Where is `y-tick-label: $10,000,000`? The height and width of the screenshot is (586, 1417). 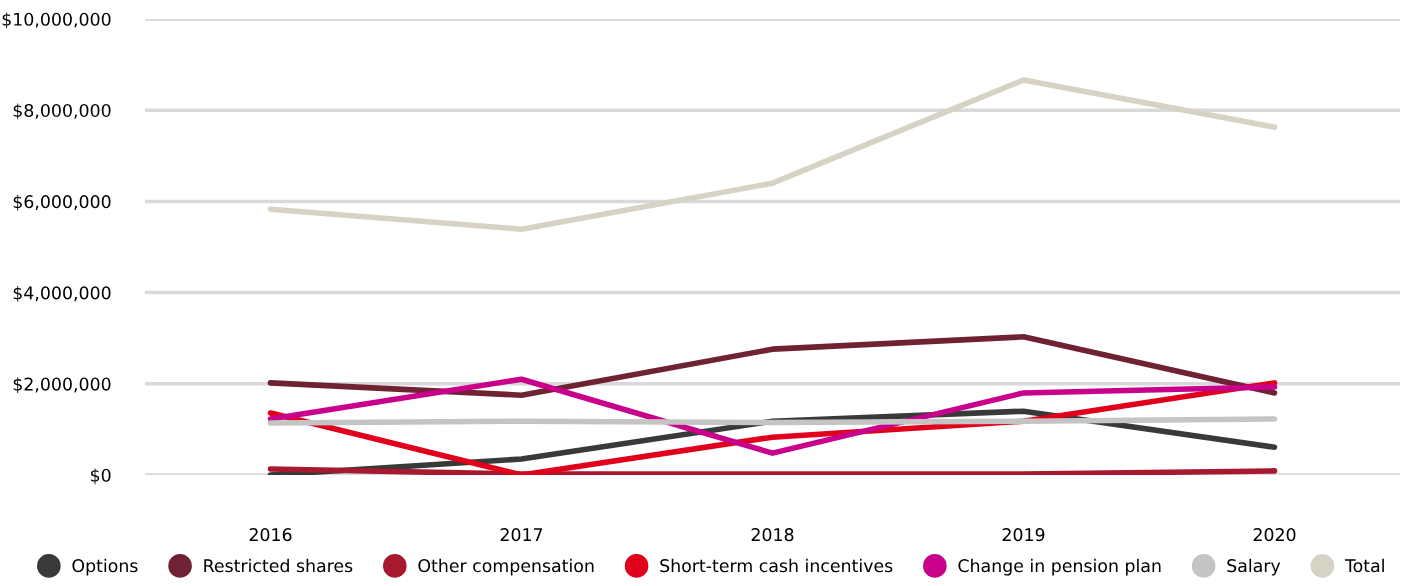
y-tick-label: $10,000,000 is located at coordinates (56, 20).